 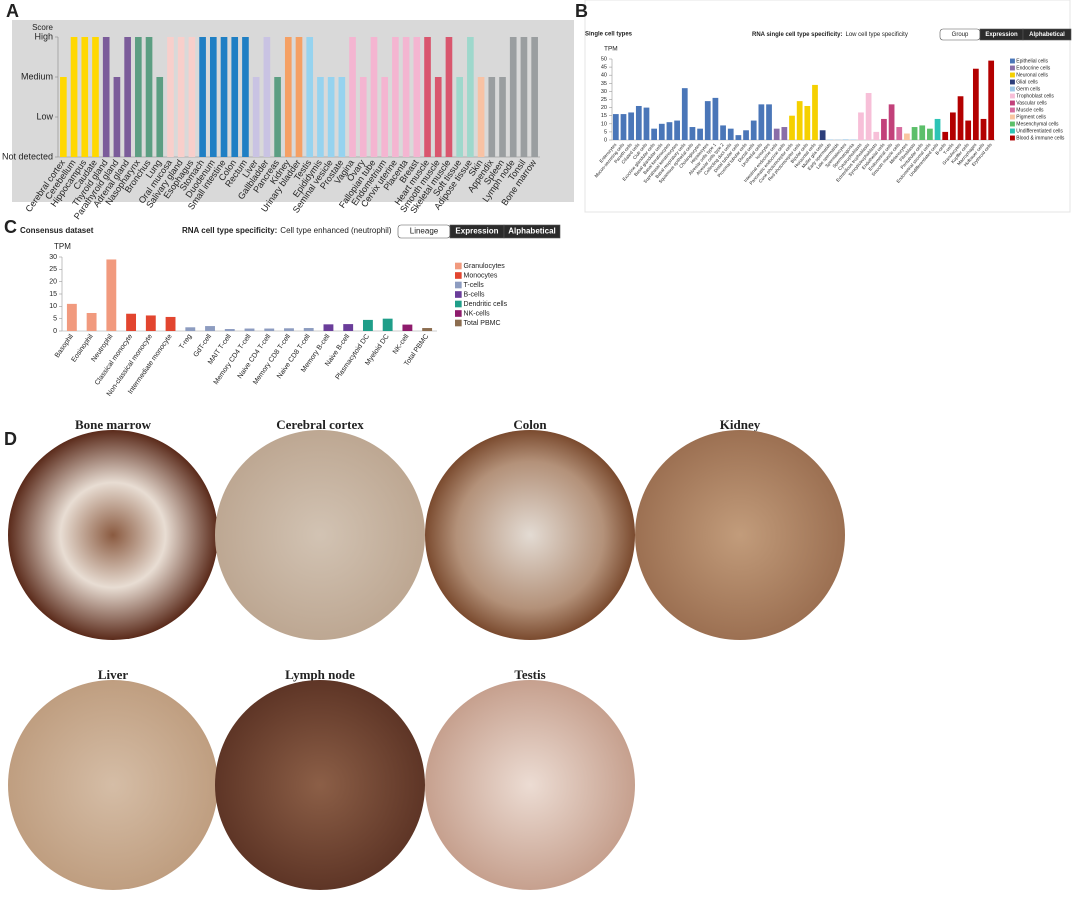 What do you see at coordinates (233, 359) in the screenshot?
I see `x-tick-label: Memory CD4 T-cell` at bounding box center [233, 359].